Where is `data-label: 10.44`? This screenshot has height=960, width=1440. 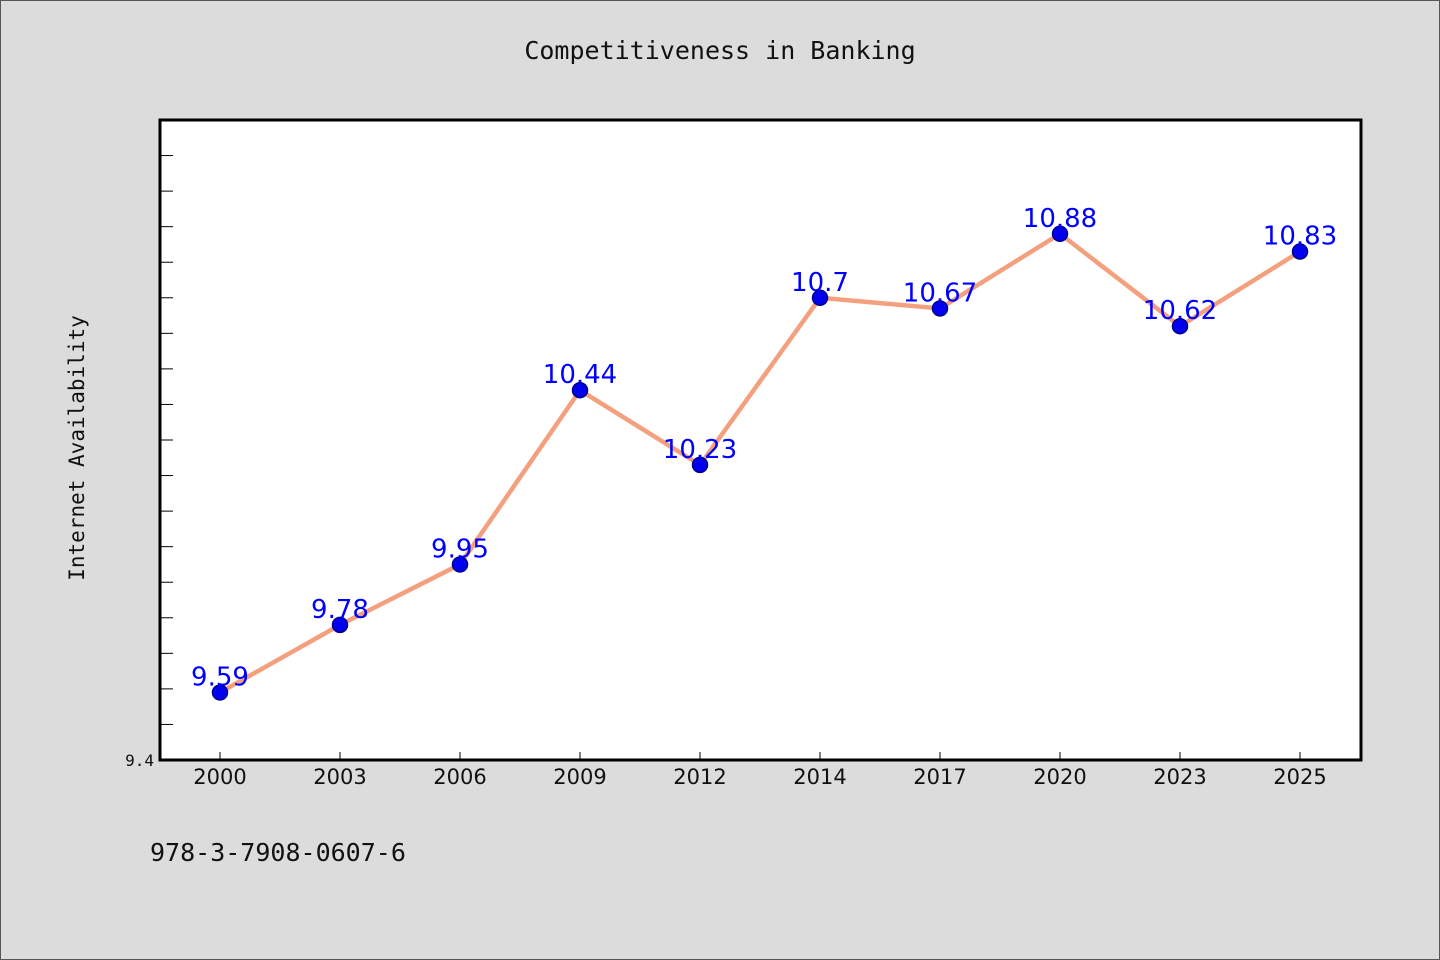 data-label: 10.44 is located at coordinates (580, 375).